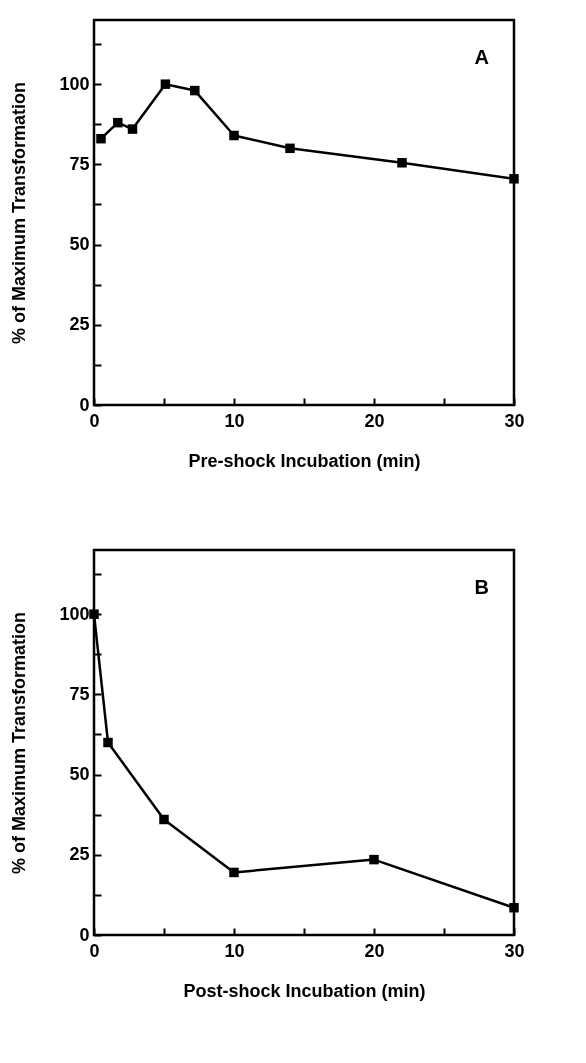 This screenshot has height=1063, width=586. I want to click on annotation: A, so click(481, 57).